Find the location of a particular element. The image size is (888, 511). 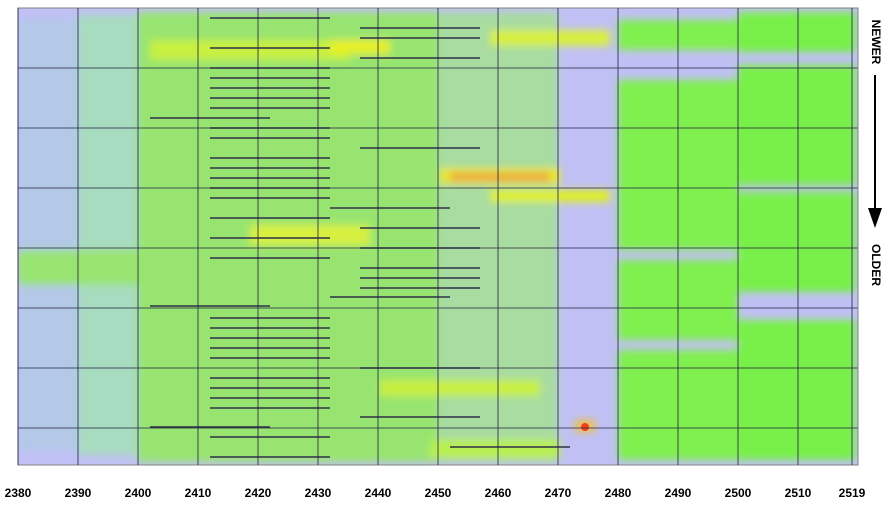

x-tick-label: 2500 is located at coordinates (738, 493).